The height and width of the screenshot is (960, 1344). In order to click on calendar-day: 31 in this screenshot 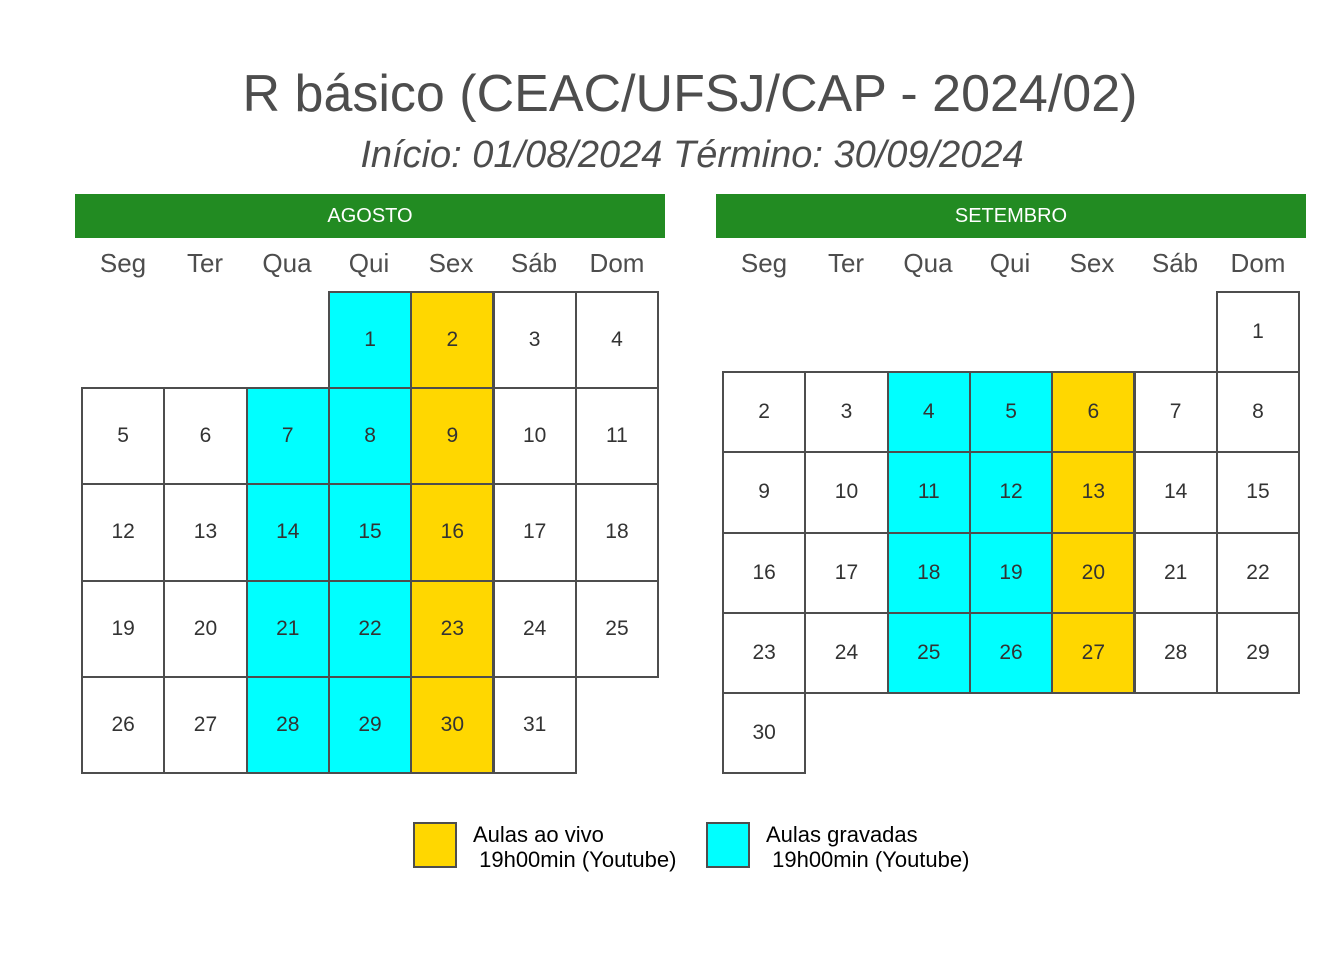, I will do `click(534, 724)`.